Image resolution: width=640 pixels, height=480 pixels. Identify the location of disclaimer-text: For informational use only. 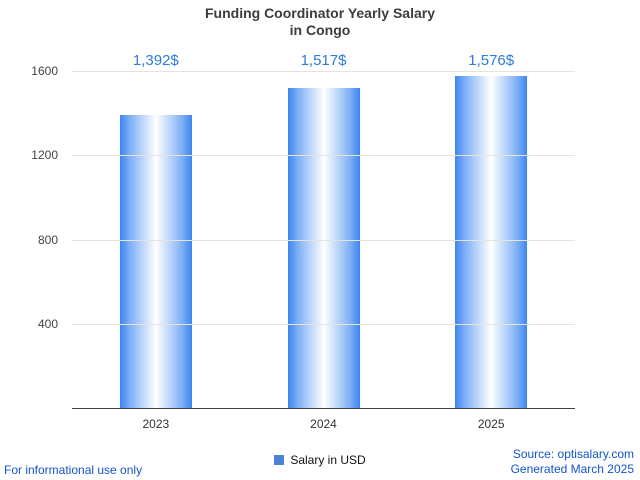
(73, 470).